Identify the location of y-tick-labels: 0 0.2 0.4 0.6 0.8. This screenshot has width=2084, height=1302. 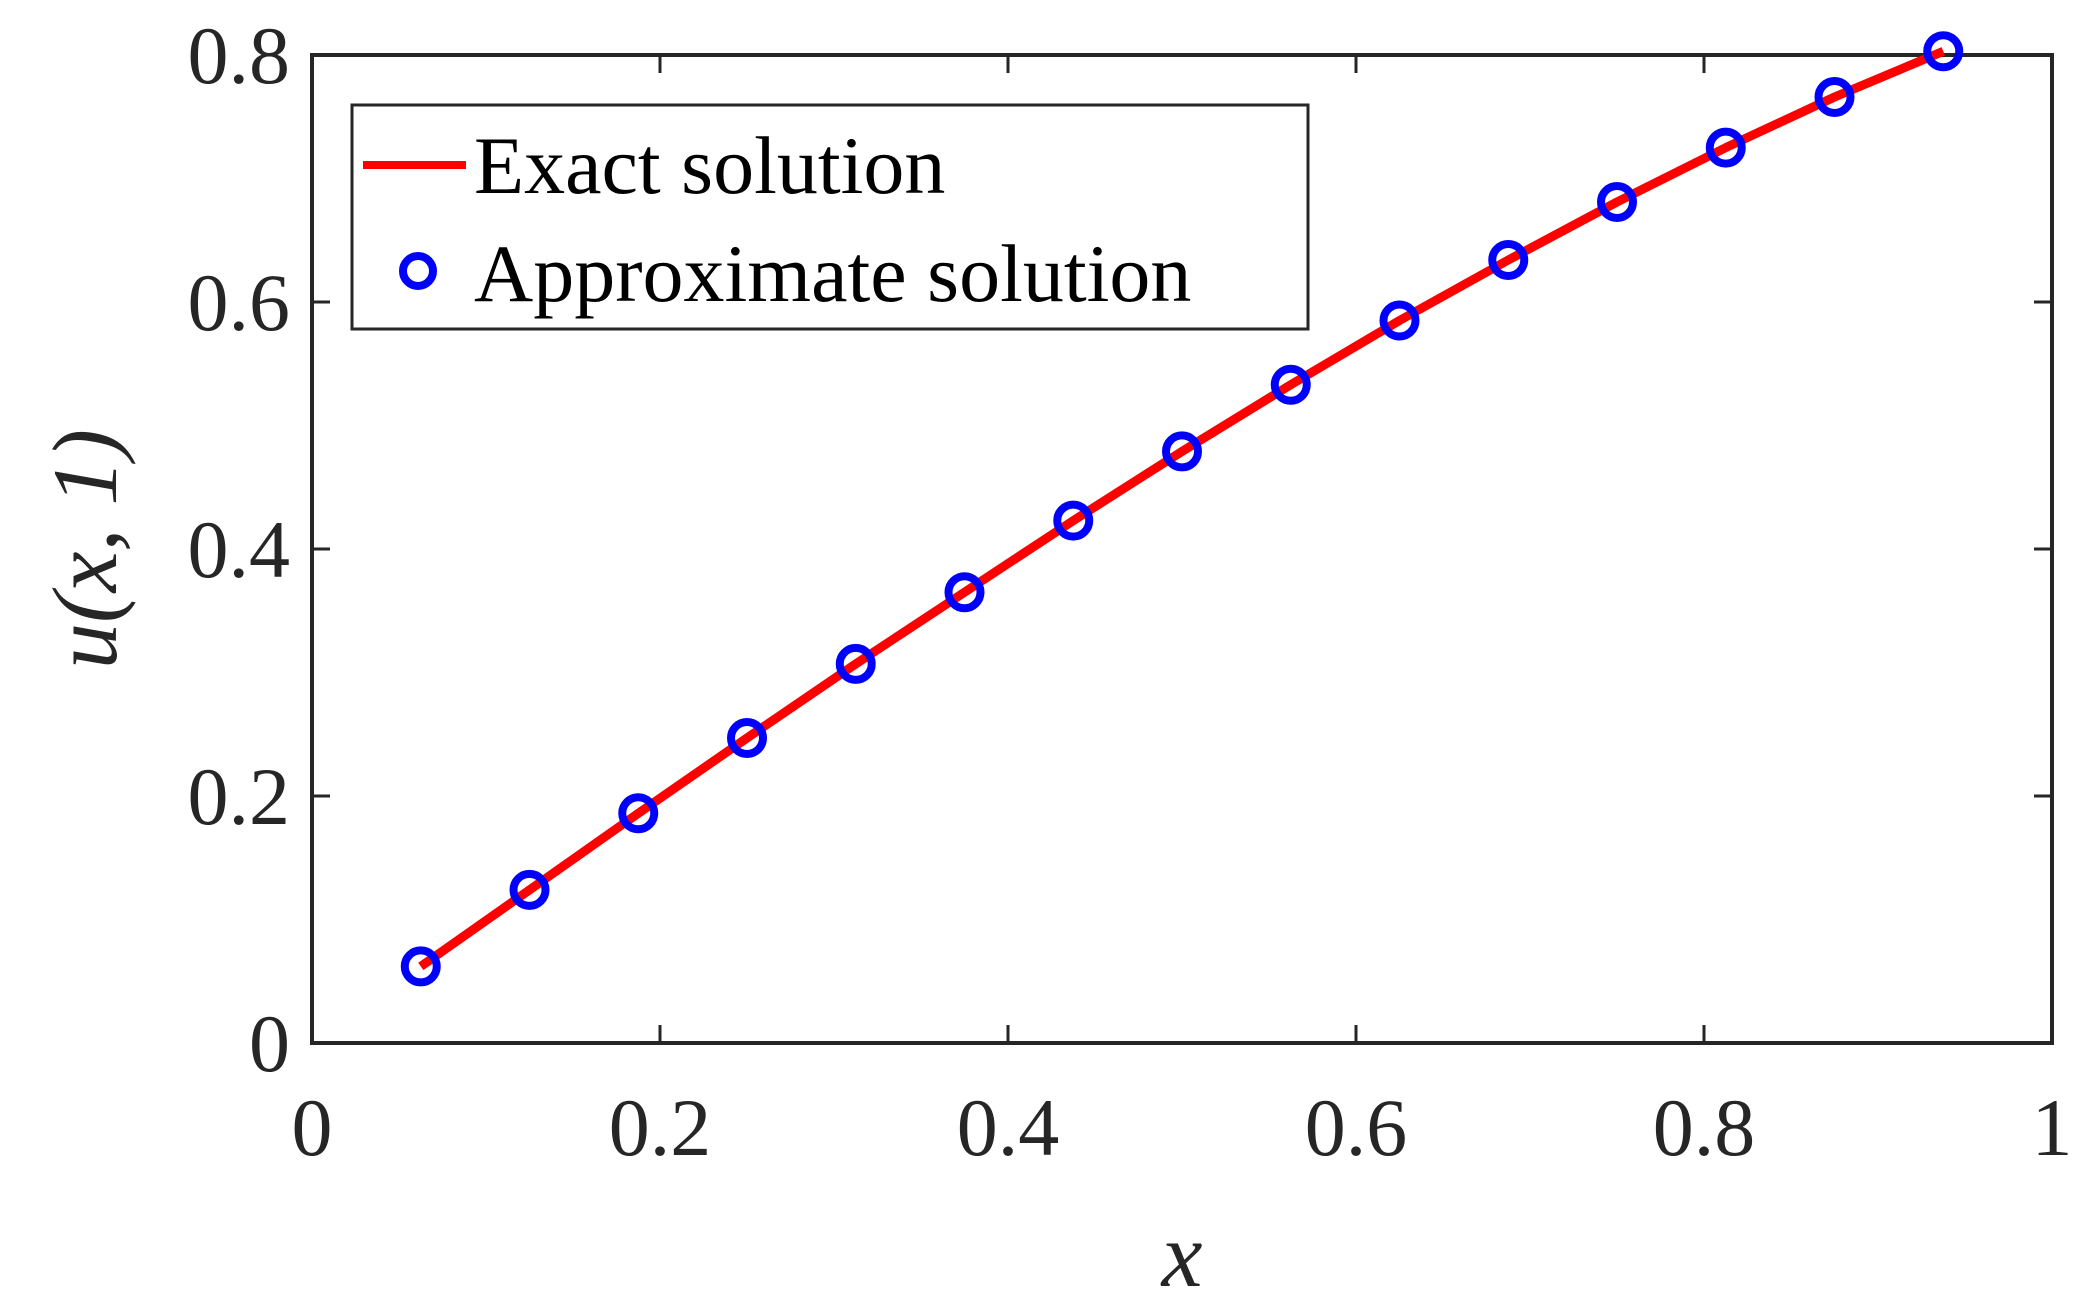
(239, 549).